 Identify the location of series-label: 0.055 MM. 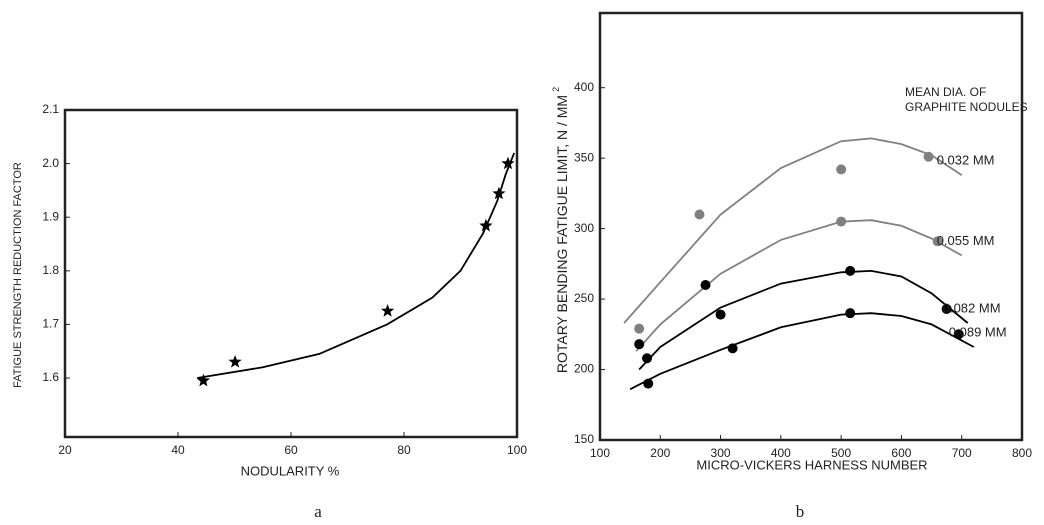
(966, 240).